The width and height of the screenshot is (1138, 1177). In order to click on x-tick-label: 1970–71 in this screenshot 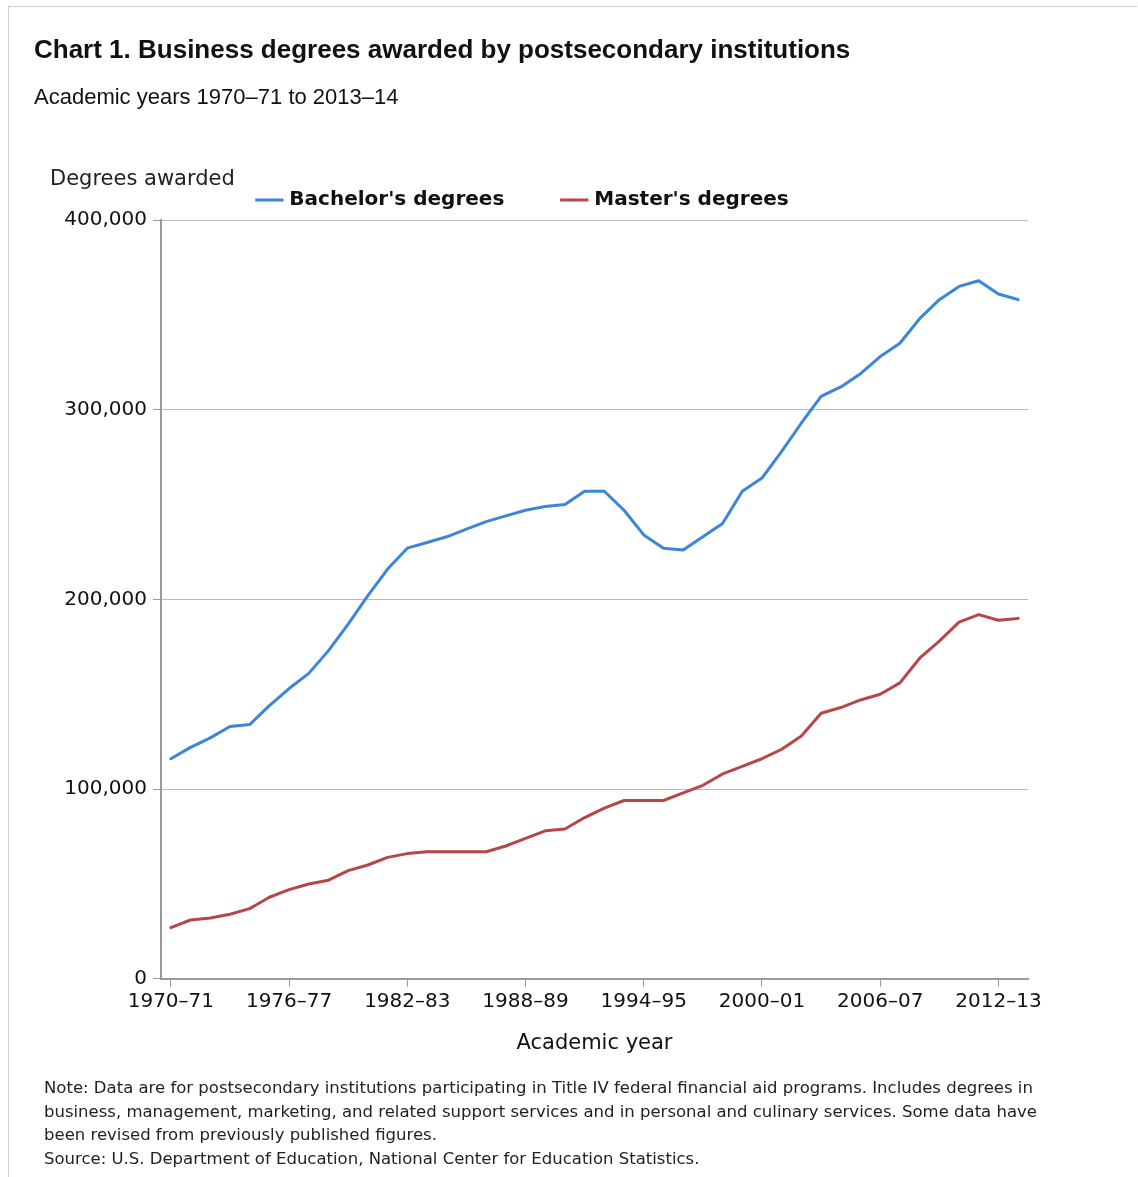, I will do `click(171, 1000)`.